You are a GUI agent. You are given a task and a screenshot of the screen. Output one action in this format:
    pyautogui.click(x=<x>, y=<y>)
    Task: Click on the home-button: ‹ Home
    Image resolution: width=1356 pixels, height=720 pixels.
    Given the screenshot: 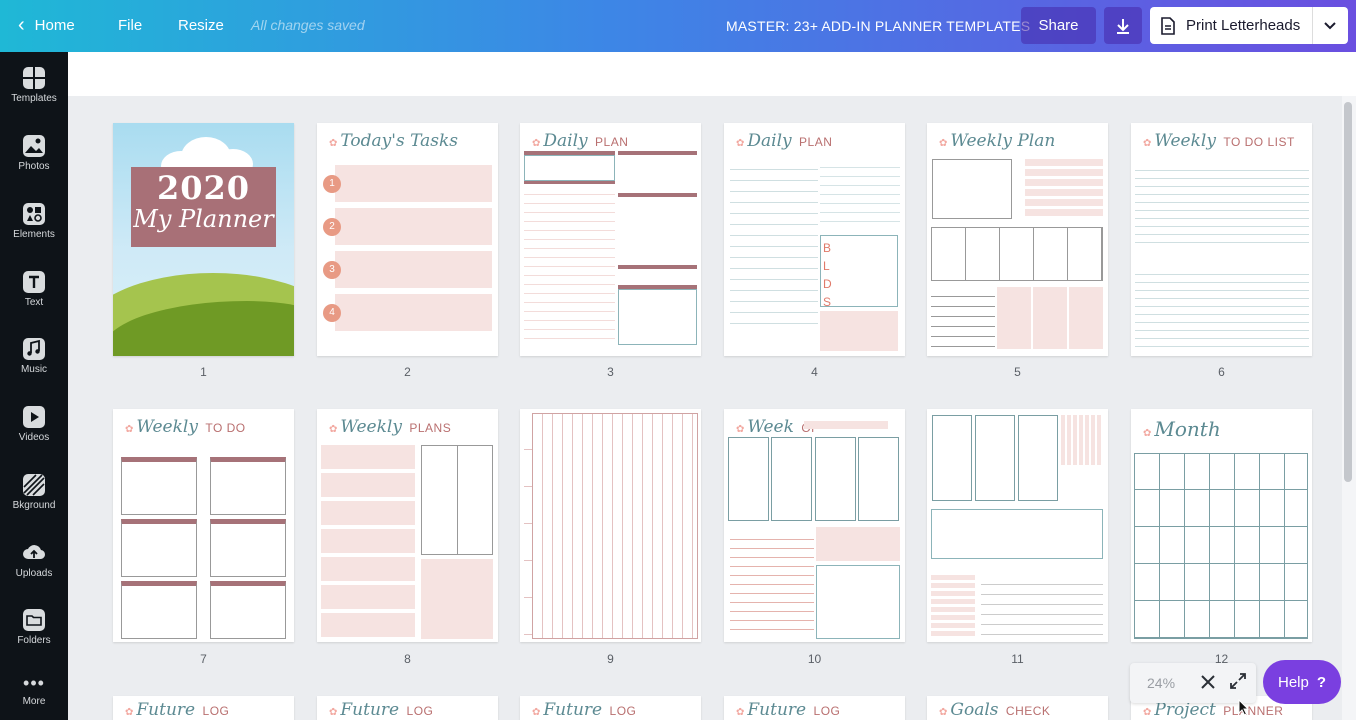 What is the action you would take?
    pyautogui.click(x=46, y=25)
    